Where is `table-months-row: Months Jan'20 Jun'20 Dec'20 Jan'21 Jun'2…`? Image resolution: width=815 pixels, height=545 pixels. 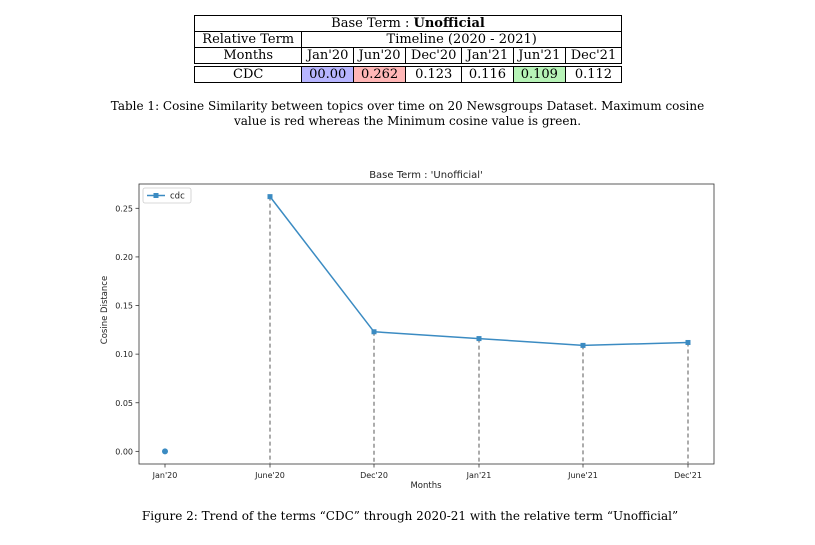
table-months-row: Months Jan'20 Jun'20 Dec'20 Jan'21 Jun'2… is located at coordinates (408, 55).